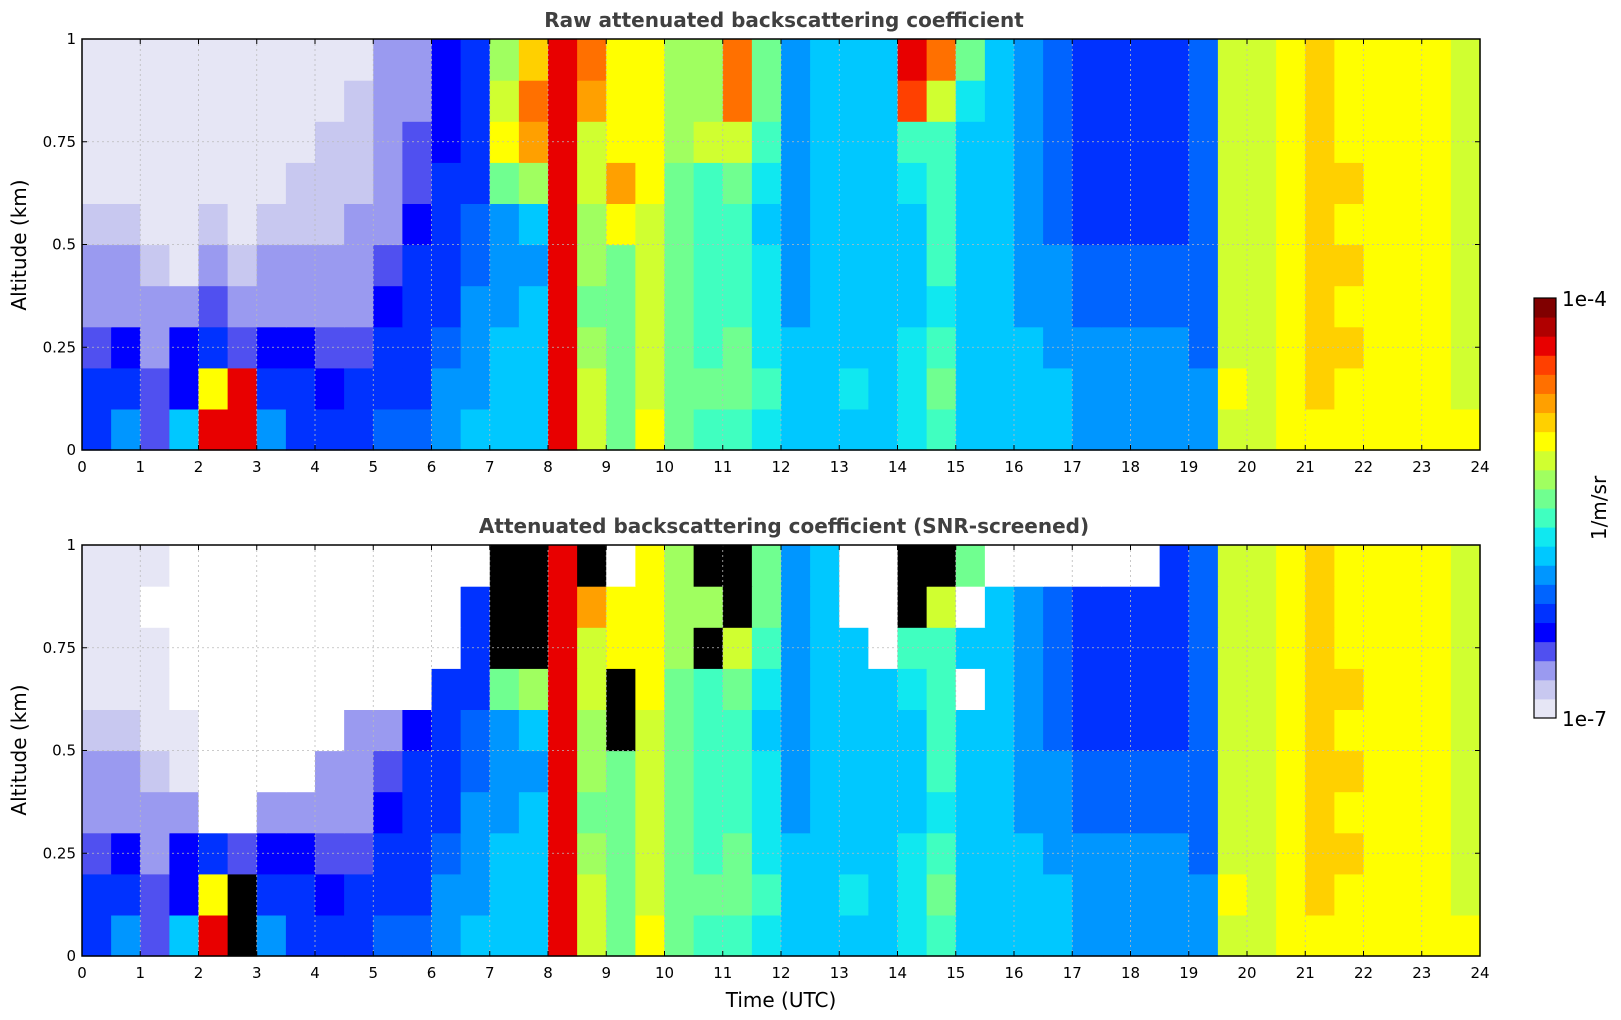 This screenshot has width=1621, height=1020. I want to click on x-tick-label: 10, so click(664, 467).